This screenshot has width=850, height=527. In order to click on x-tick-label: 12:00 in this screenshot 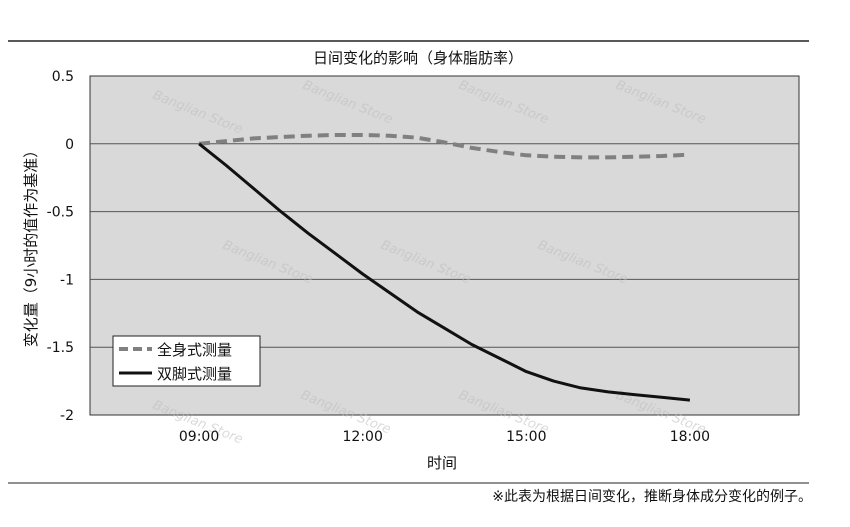, I will do `click(363, 437)`.